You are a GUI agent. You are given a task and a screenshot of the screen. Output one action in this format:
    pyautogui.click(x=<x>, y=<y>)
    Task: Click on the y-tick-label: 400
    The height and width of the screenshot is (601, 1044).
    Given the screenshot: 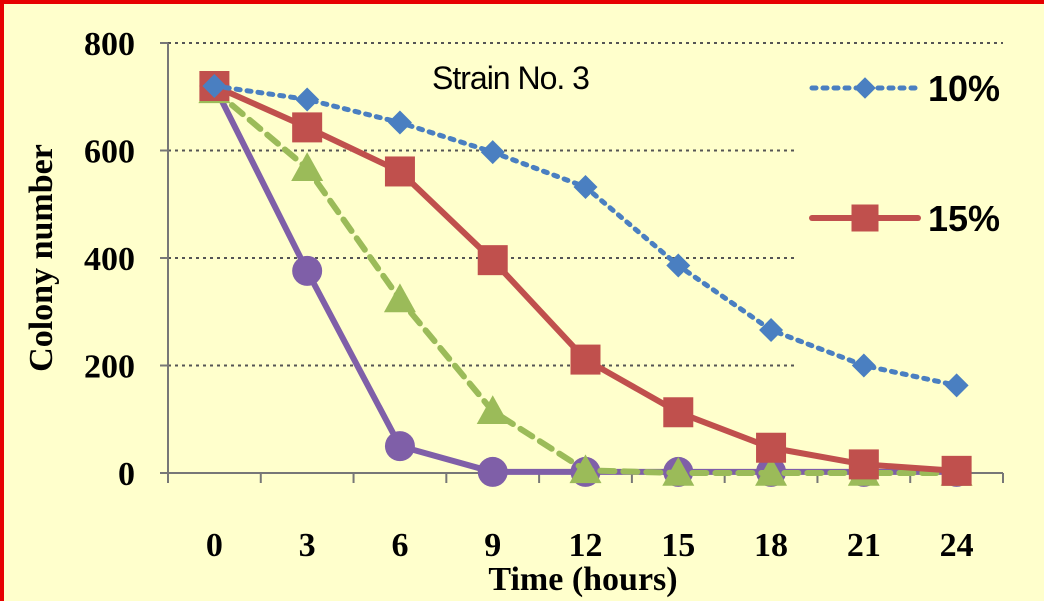 What is the action you would take?
    pyautogui.click(x=109, y=259)
    